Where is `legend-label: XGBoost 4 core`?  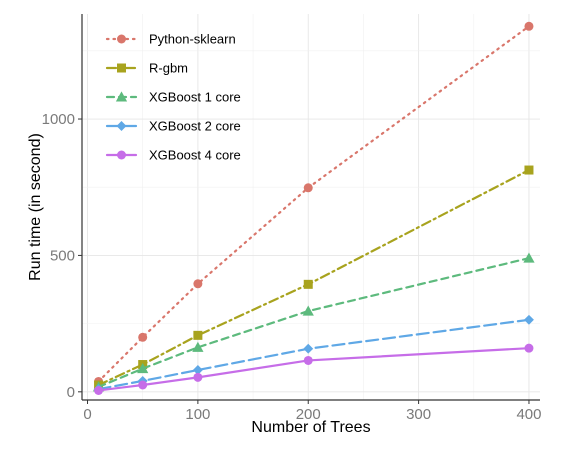 legend-label: XGBoost 4 core is located at coordinates (195, 155).